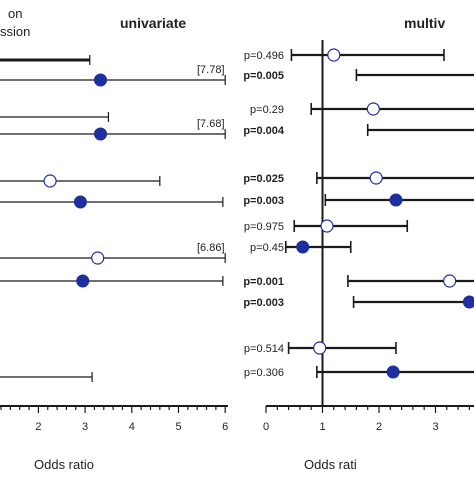 This screenshot has height=479, width=474. Describe the element at coordinates (211, 70) in the screenshot. I see `univariate-ci-label-2: [7.78]` at that location.